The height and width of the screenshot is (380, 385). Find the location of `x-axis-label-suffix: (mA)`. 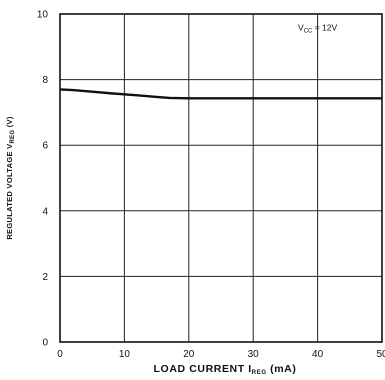

x-axis-label-suffix: (mA) is located at coordinates (282, 369).